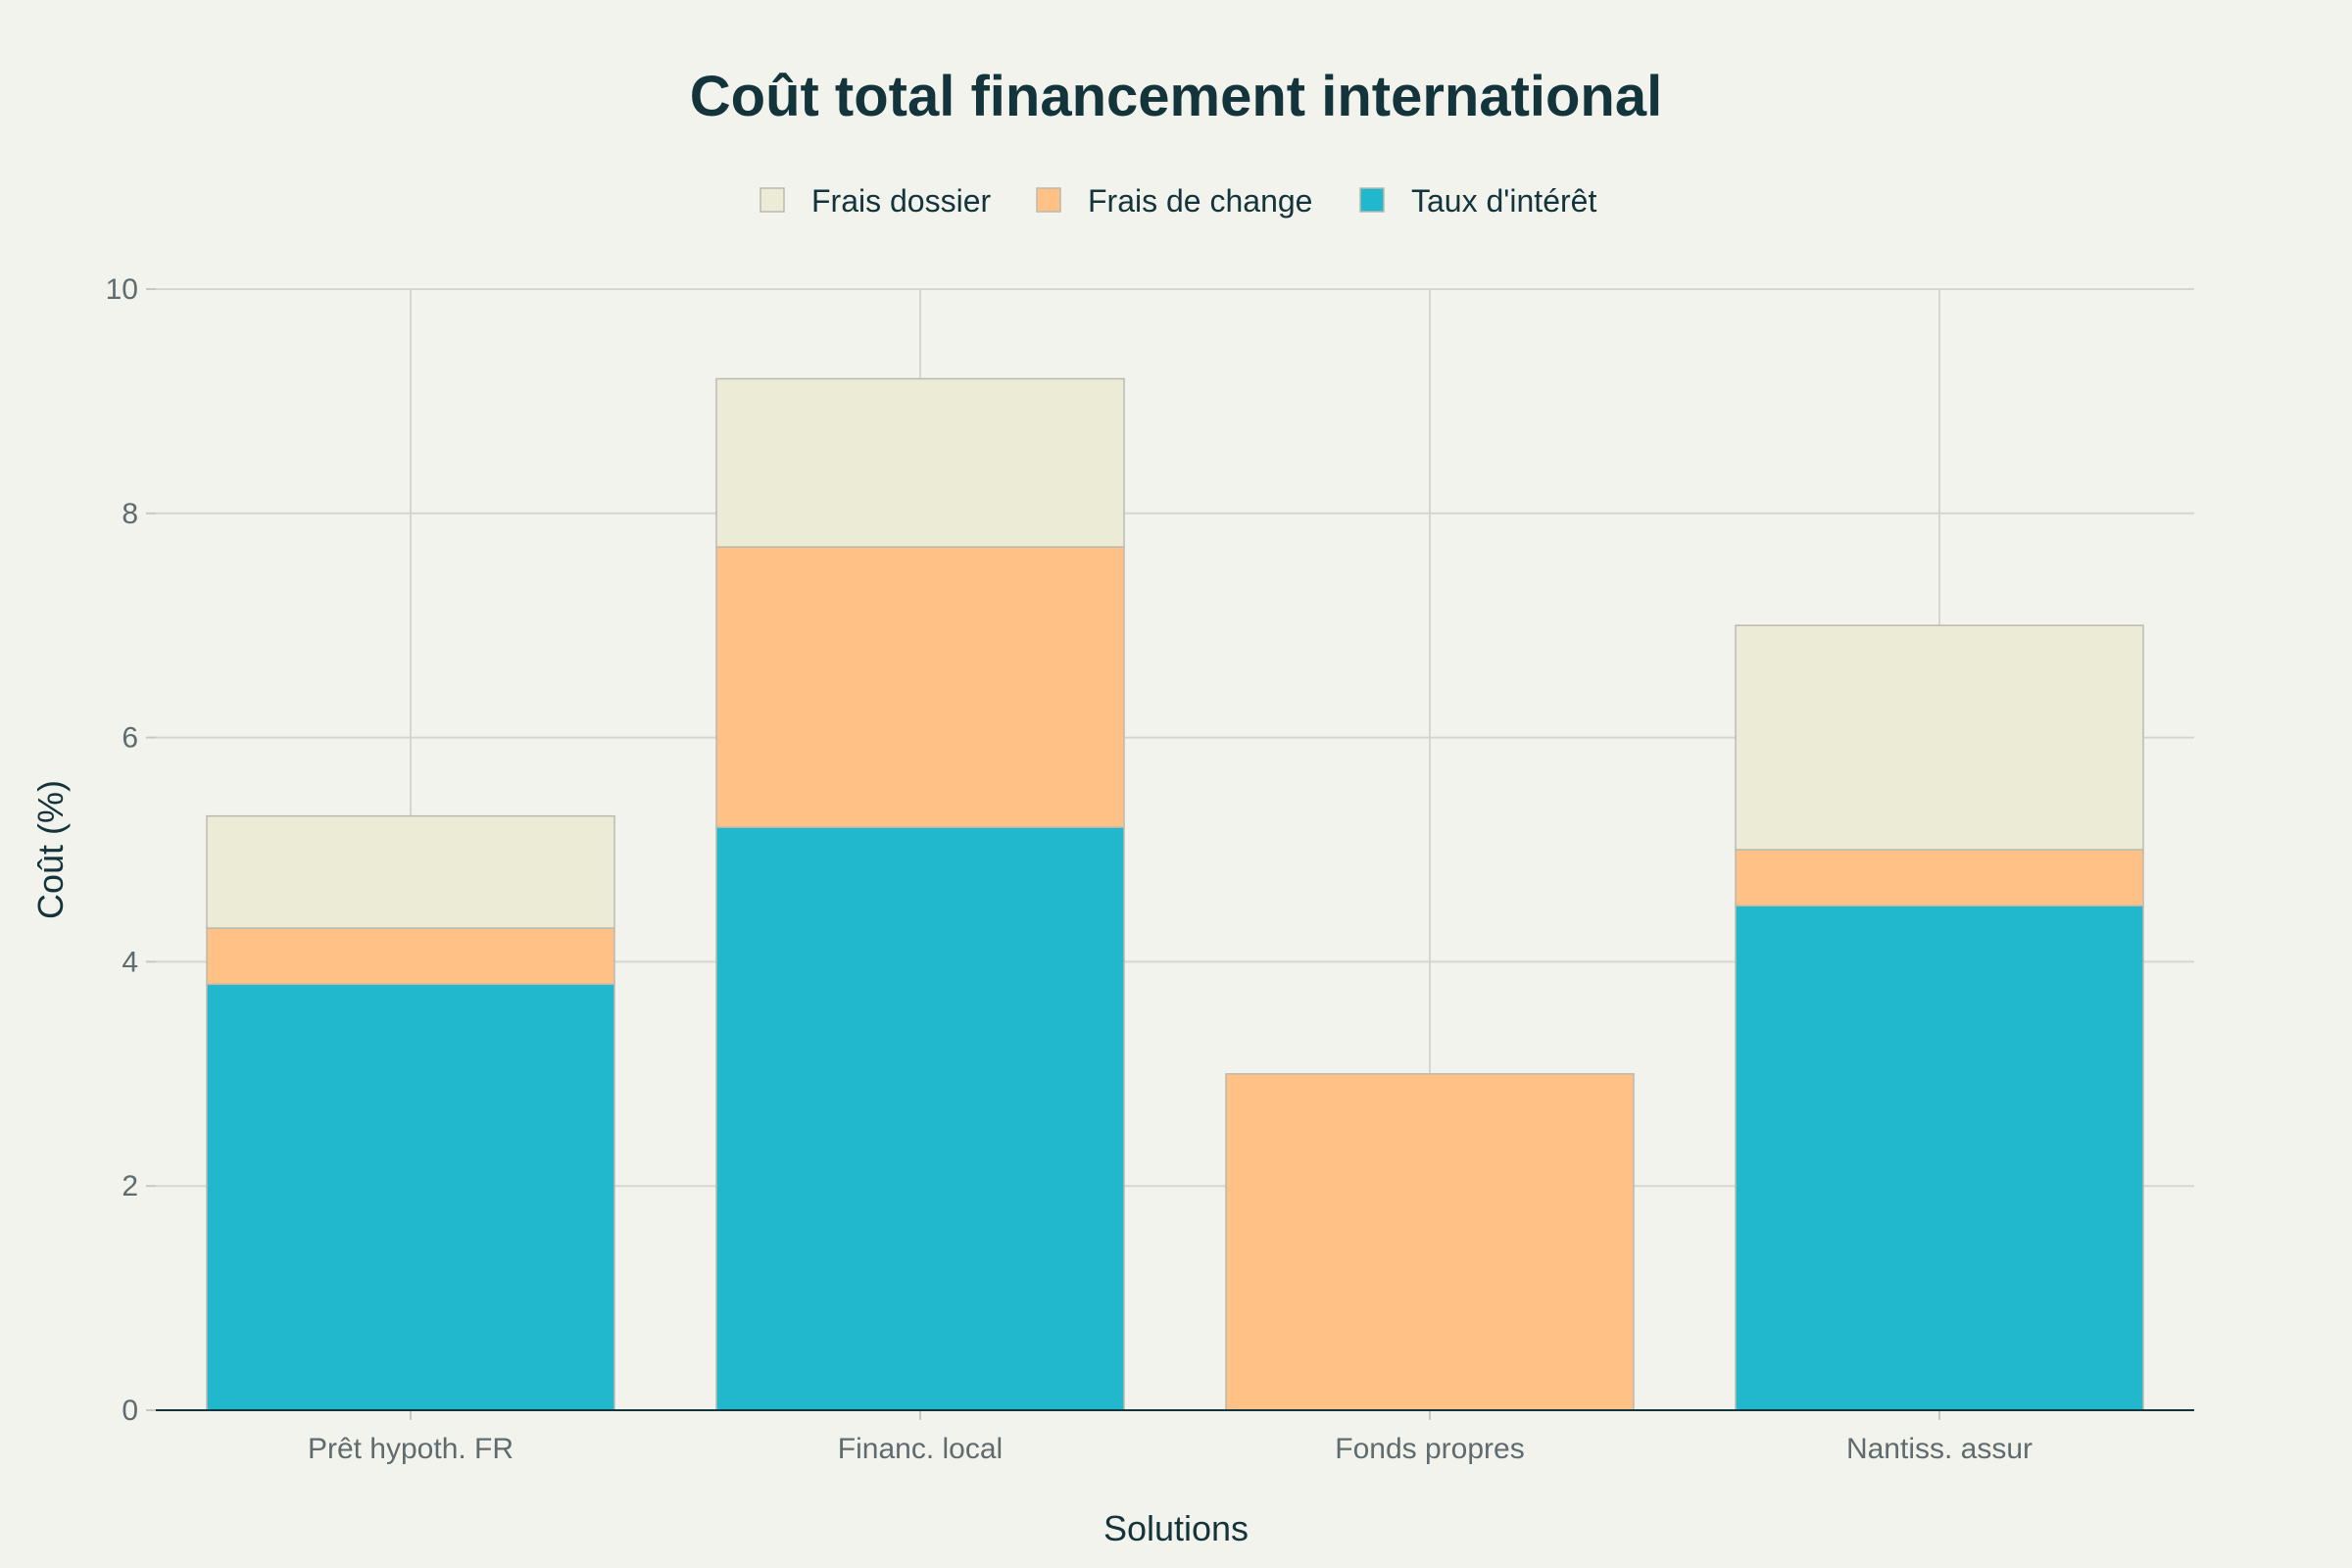 The width and height of the screenshot is (2352, 1568). What do you see at coordinates (130, 514) in the screenshot?
I see `y-tick-label: 8` at bounding box center [130, 514].